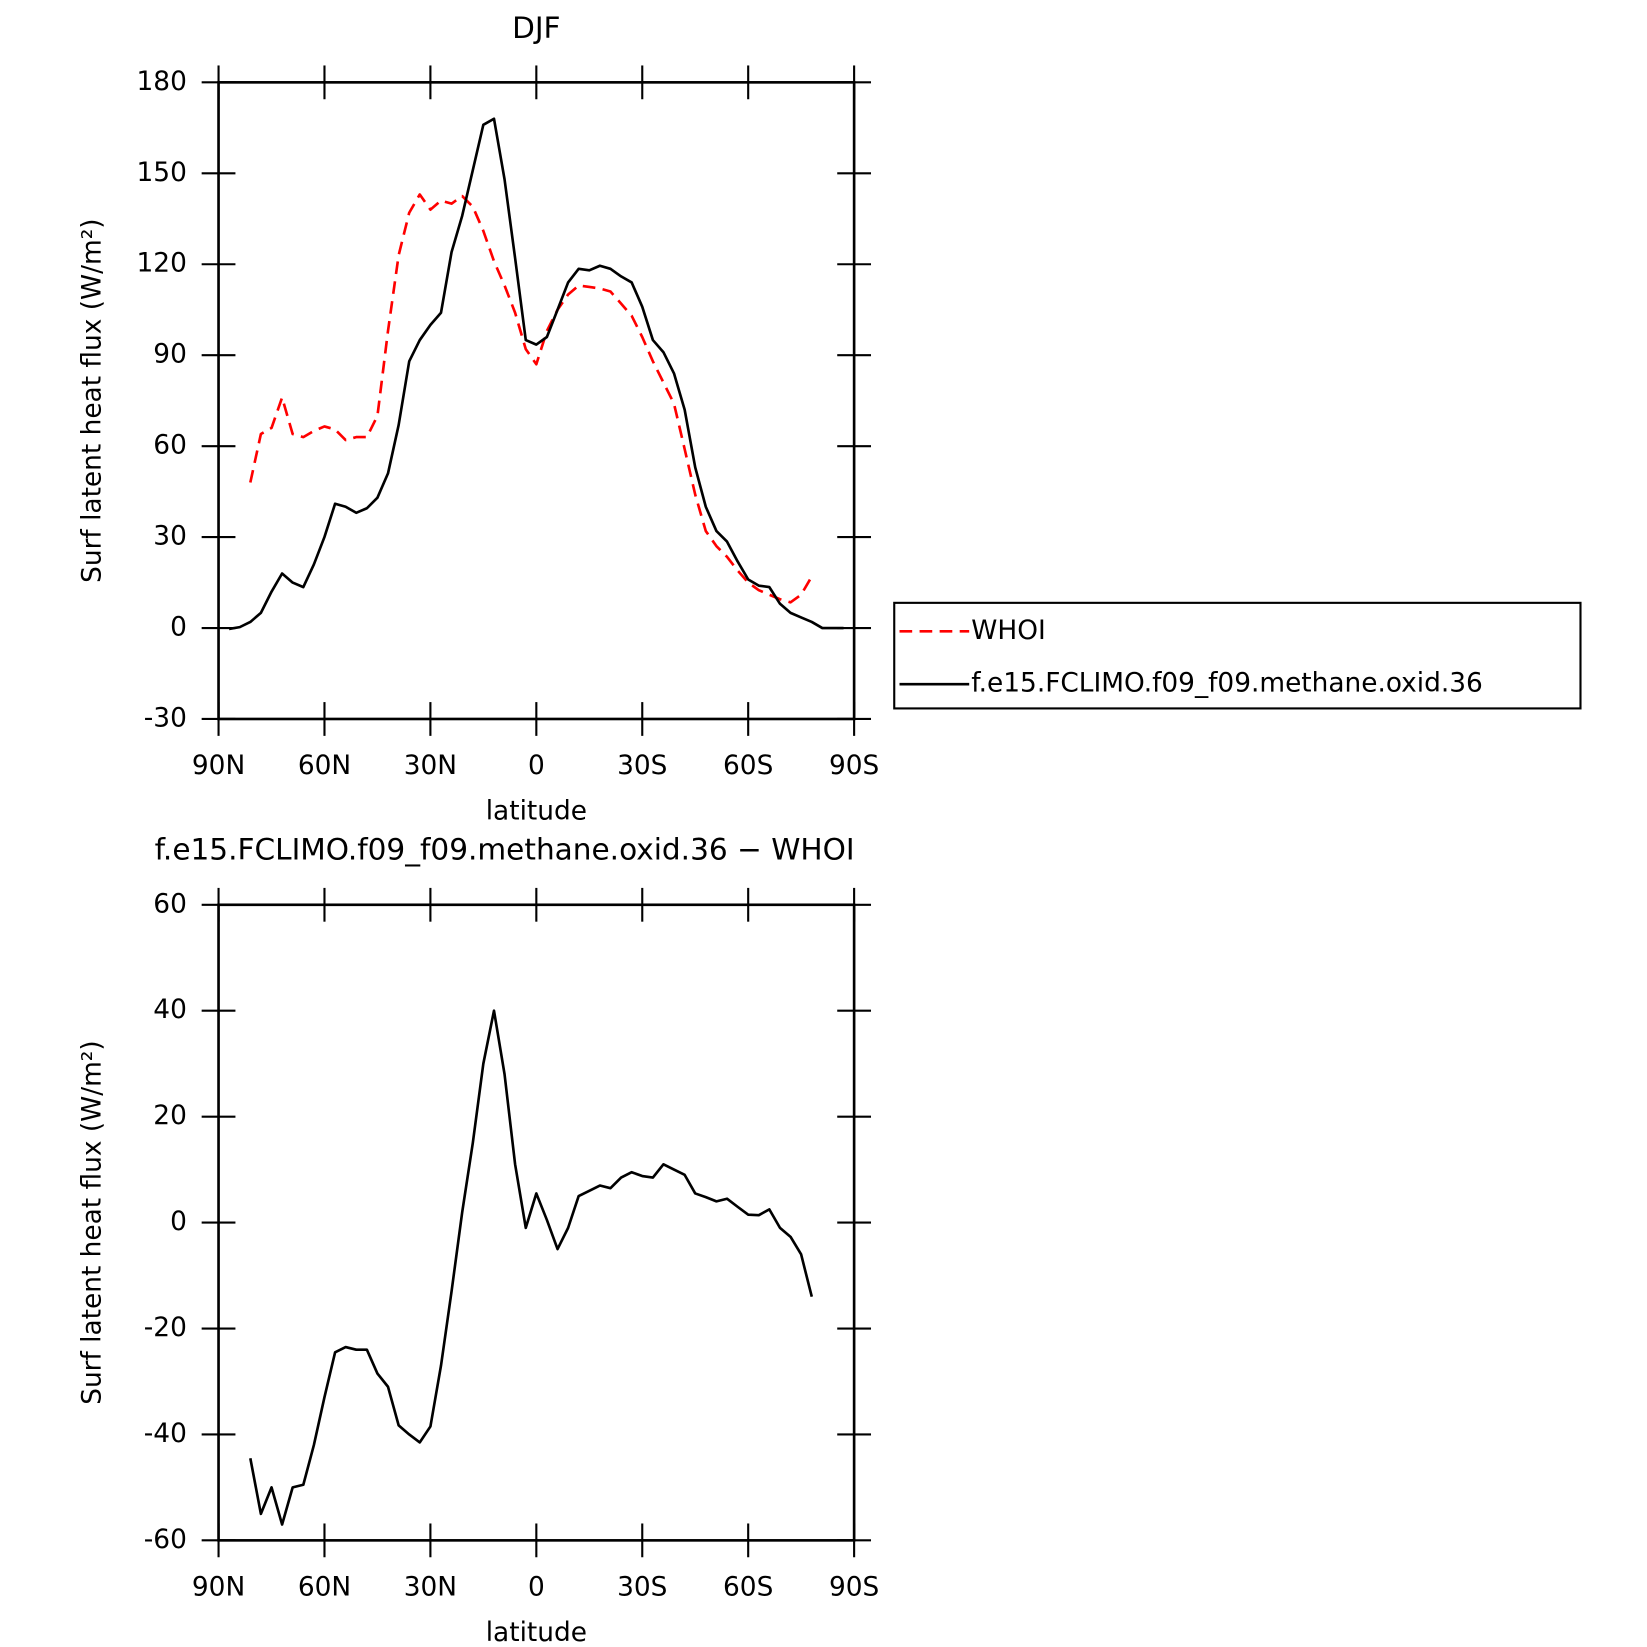 The width and height of the screenshot is (1647, 1647). What do you see at coordinates (165, 718) in the screenshot?
I see `y-tick-label: -30` at bounding box center [165, 718].